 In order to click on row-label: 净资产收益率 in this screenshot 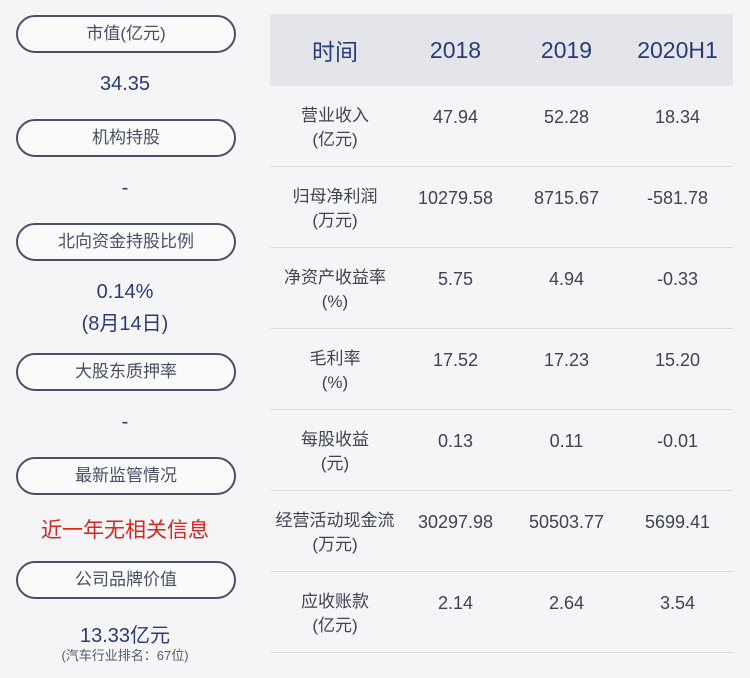, I will do `click(335, 277)`.